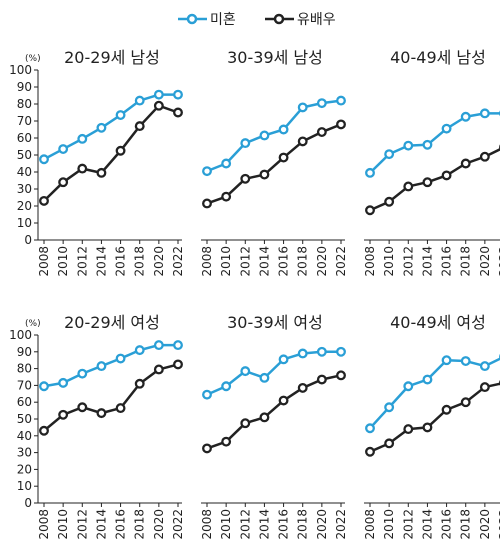  Describe the element at coordinates (207, 524) in the screenshot. I see `x-tick-label-30-39세-여성-2008: 2008` at that location.